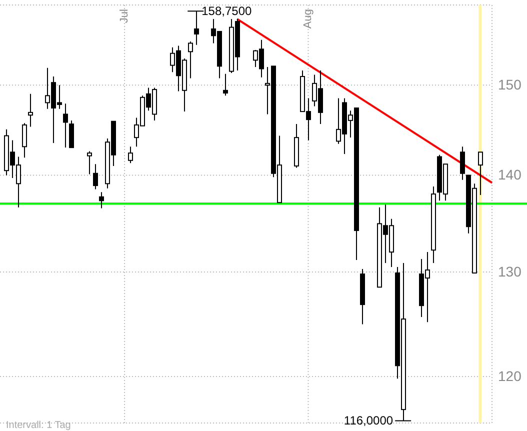 The width and height of the screenshot is (527, 431). Describe the element at coordinates (510, 271) in the screenshot. I see `y-tick-label: 130` at that location.